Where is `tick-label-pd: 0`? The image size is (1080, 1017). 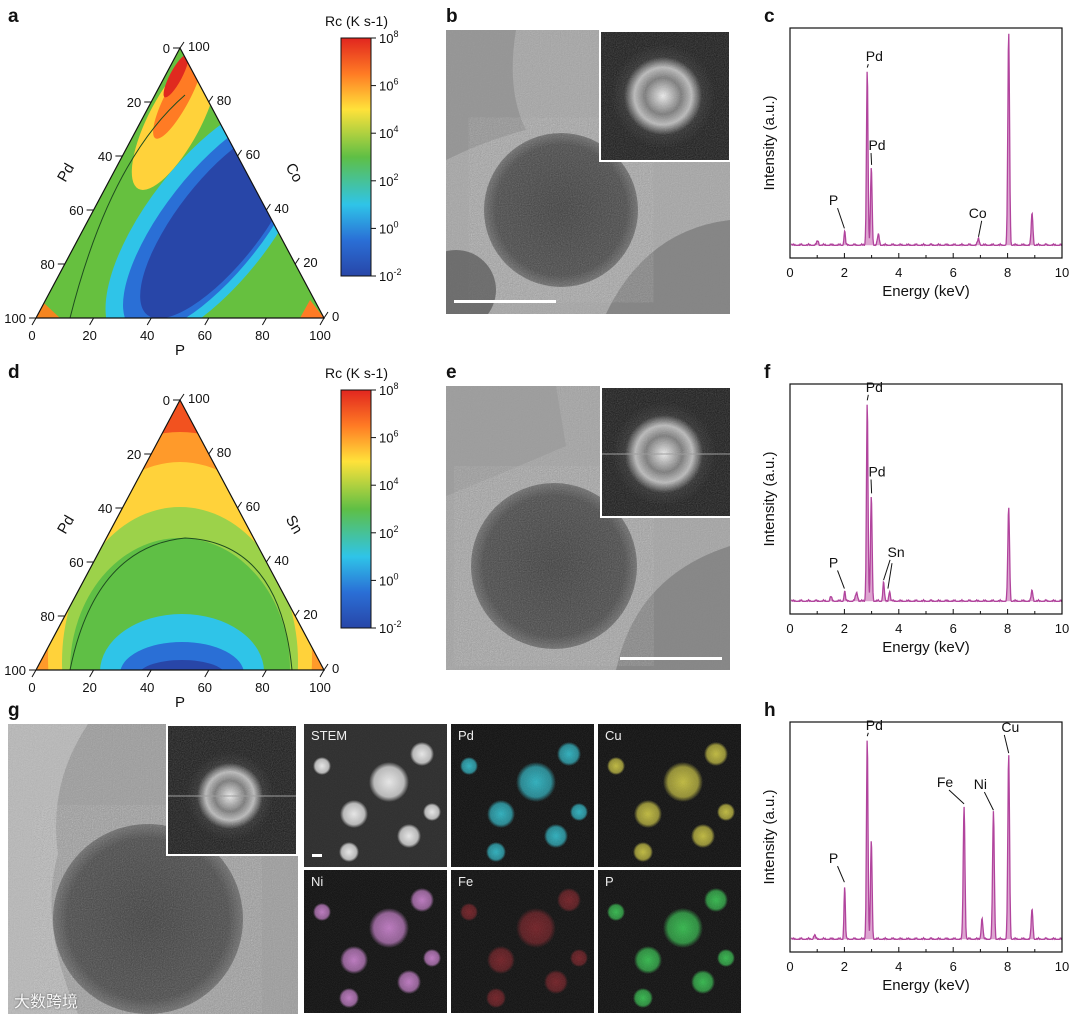 tick-label-pd: 0 is located at coordinates (166, 48).